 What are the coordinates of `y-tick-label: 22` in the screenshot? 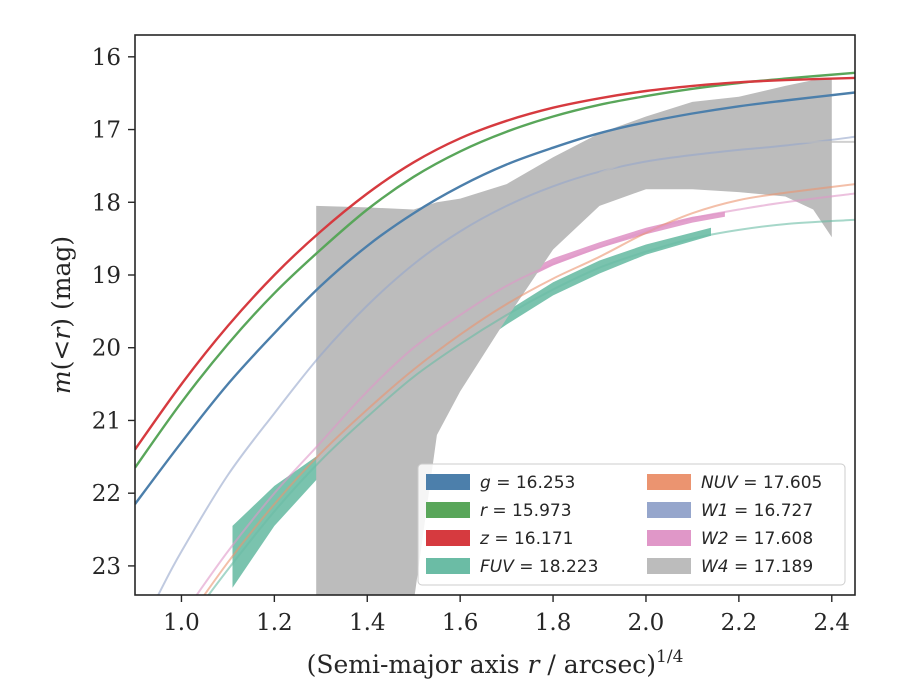 It's located at (106, 494).